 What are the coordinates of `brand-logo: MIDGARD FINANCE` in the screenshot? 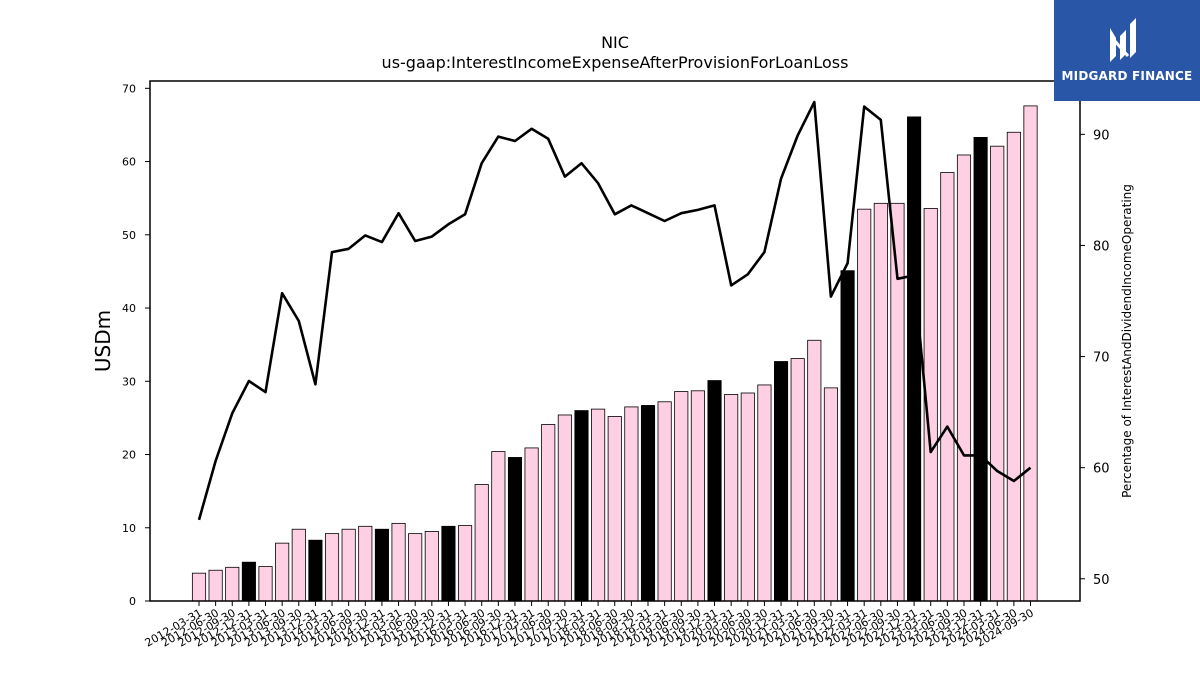 It's located at (1127, 50).